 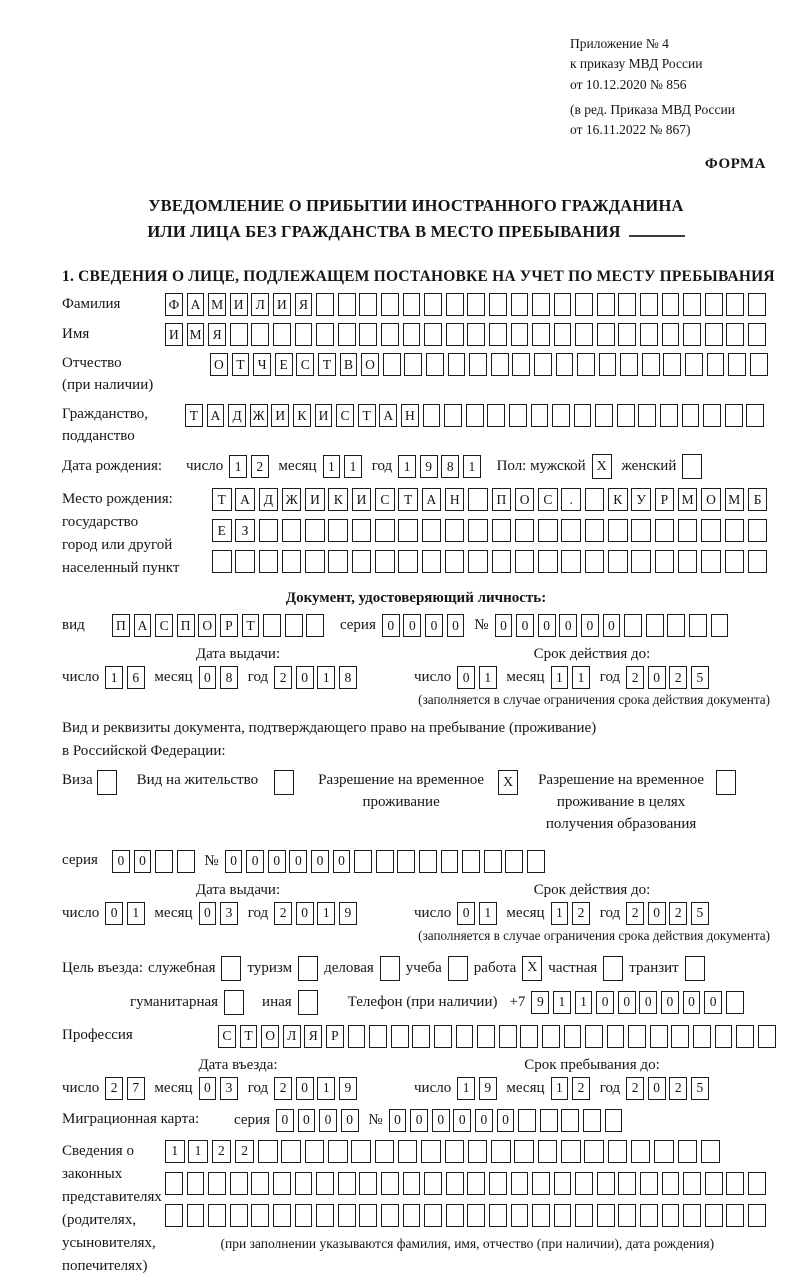 I want to click on purpose-business-checkbox, so click(x=389, y=968).